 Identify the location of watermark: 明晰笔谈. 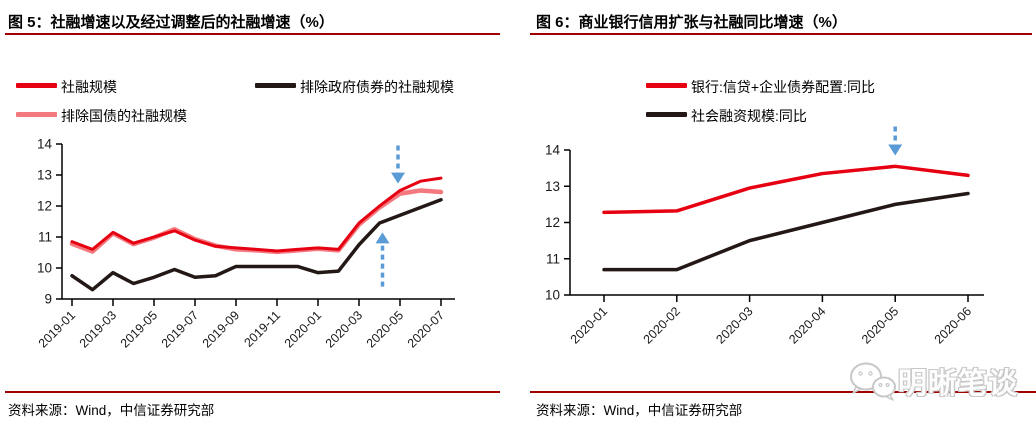
(932, 381).